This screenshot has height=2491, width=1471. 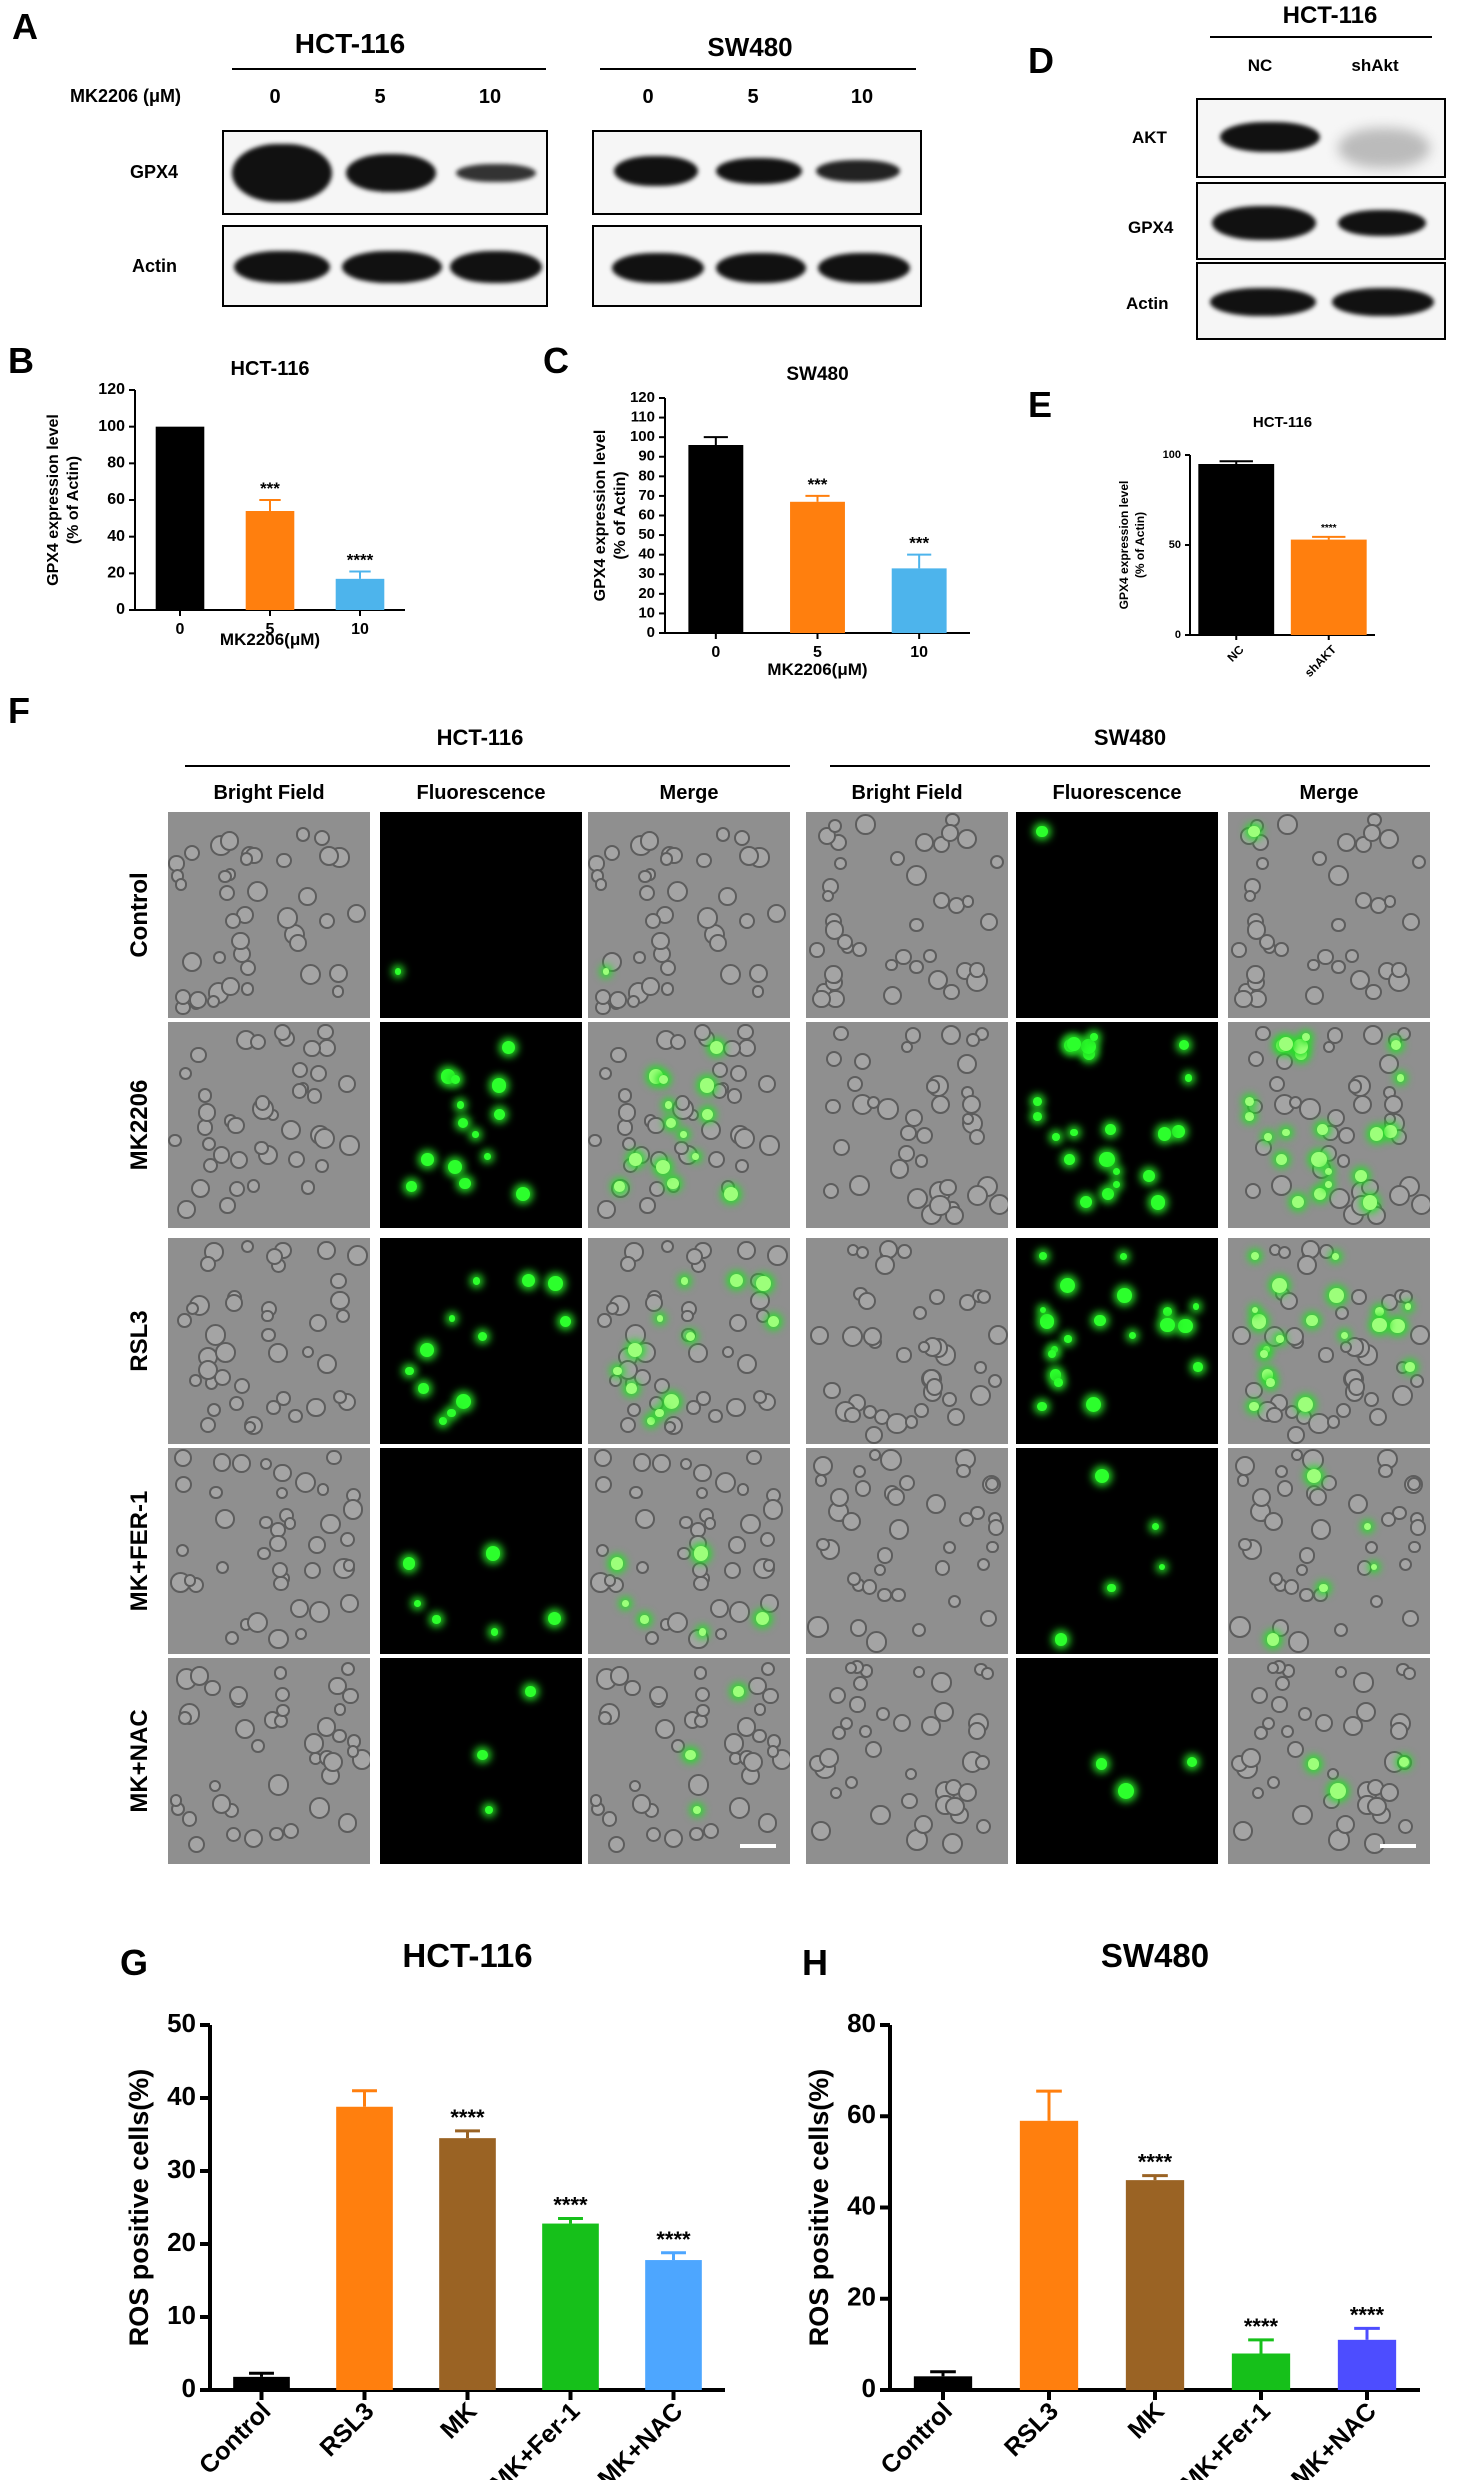 What do you see at coordinates (1124, 545) in the screenshot?
I see `y-axis-label: GPX4 expression level` at bounding box center [1124, 545].